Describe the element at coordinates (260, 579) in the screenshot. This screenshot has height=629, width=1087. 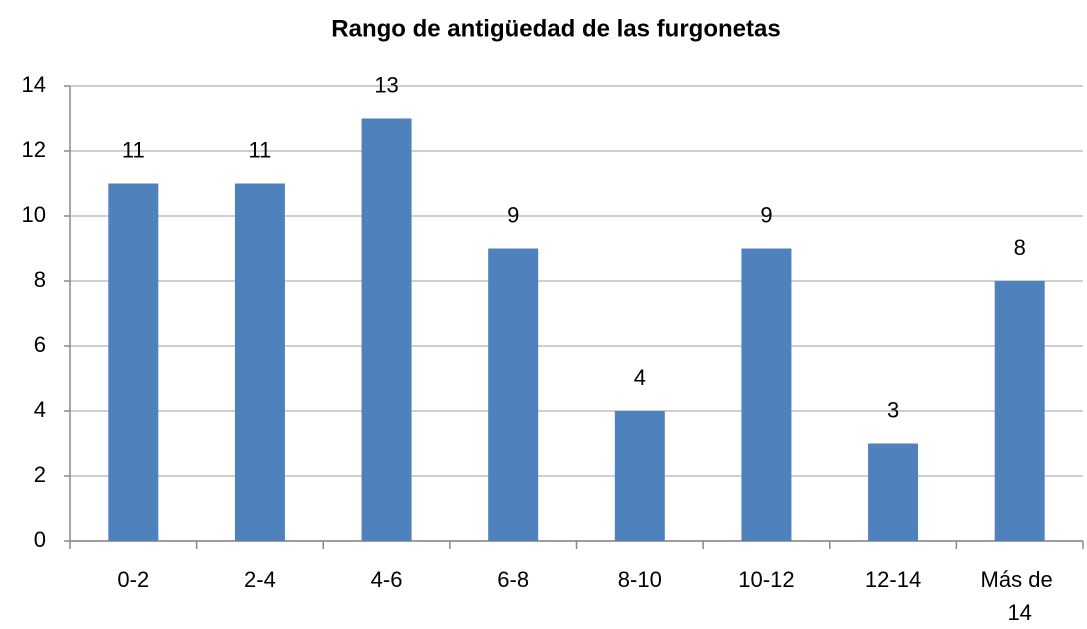
I see `x-tick-label: 2-4` at that location.